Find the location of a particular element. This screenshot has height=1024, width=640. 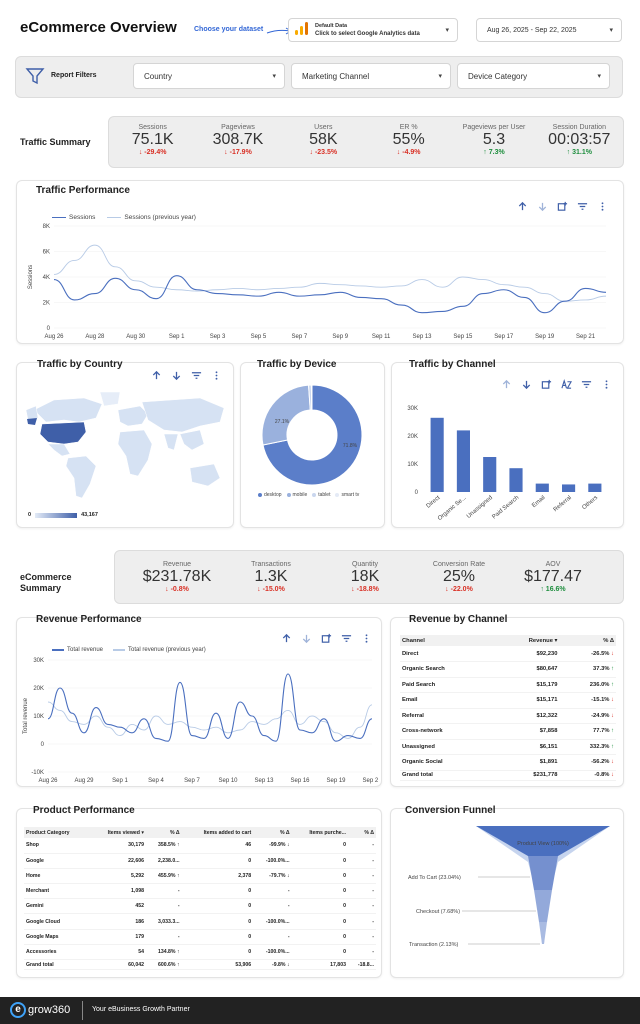

col-channel: Channel is located at coordinates (447, 640).